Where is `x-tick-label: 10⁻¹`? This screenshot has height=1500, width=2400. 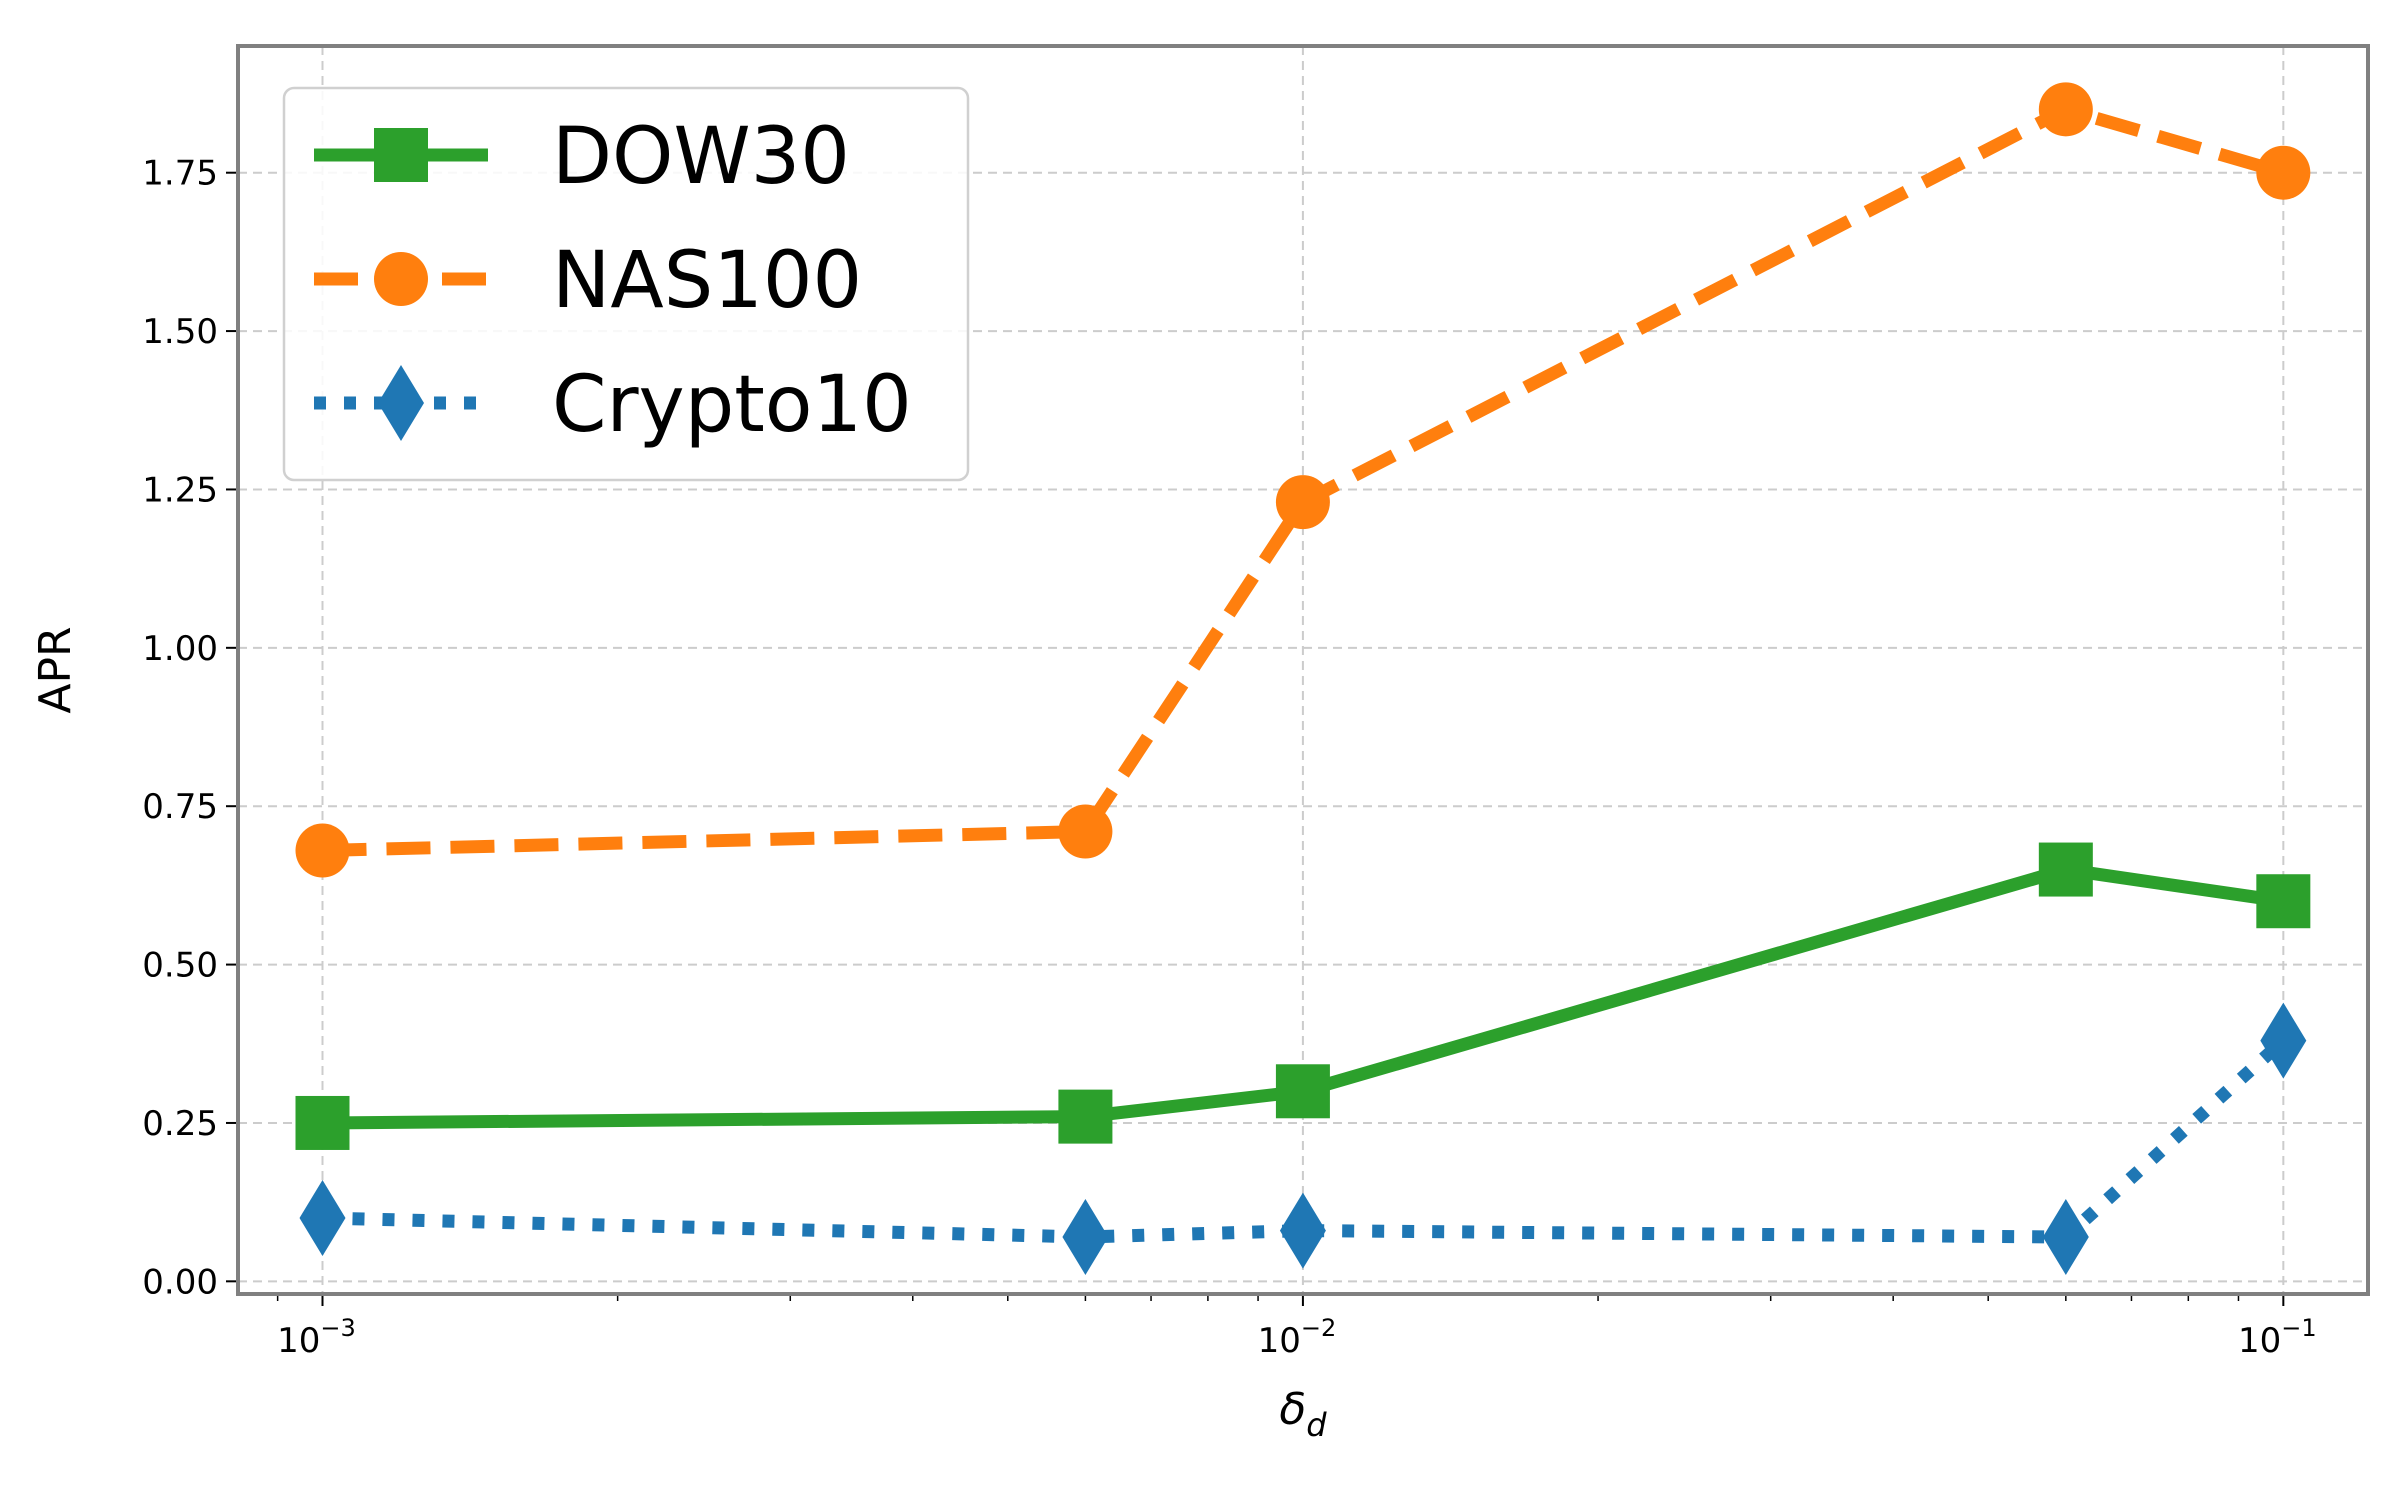
x-tick-label: 10⁻¹ is located at coordinates (2277, 1337).